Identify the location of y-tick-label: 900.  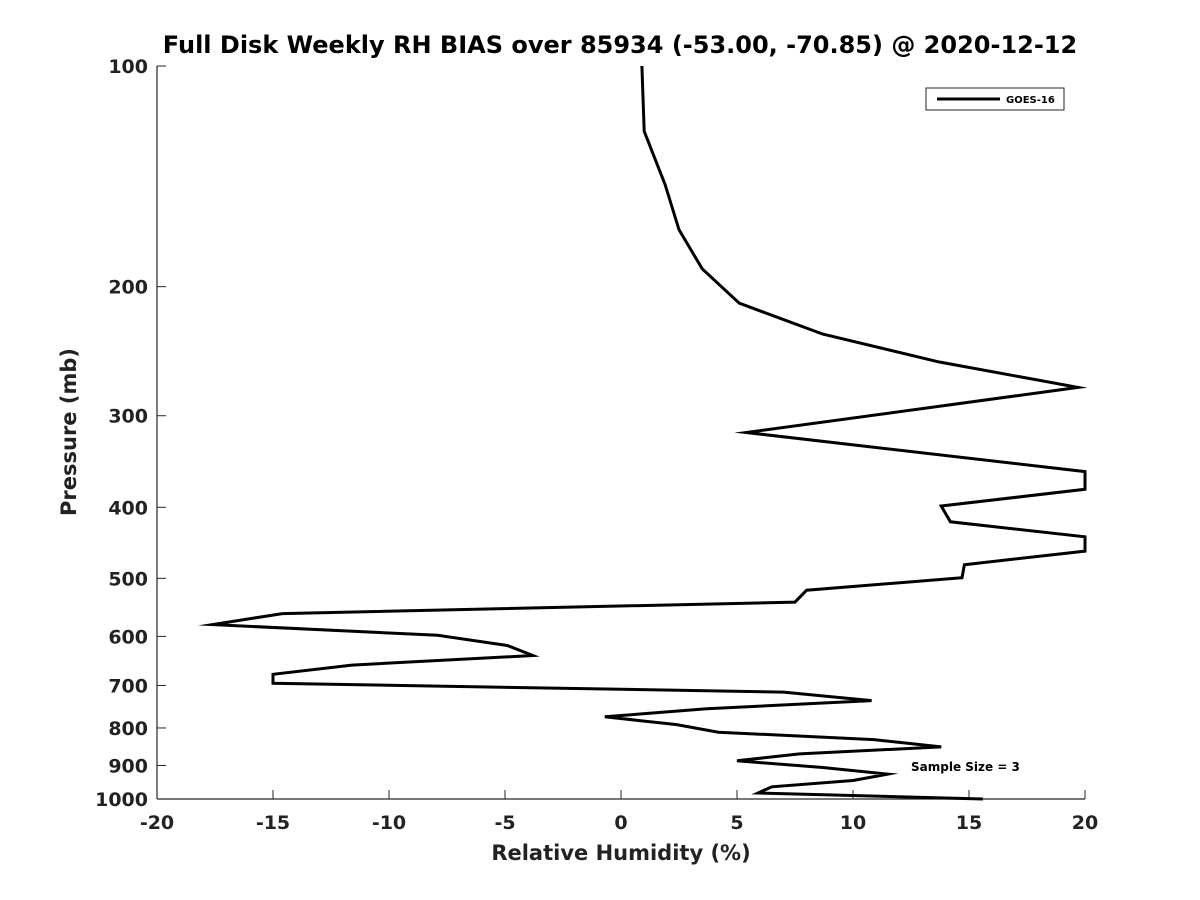
(128, 766).